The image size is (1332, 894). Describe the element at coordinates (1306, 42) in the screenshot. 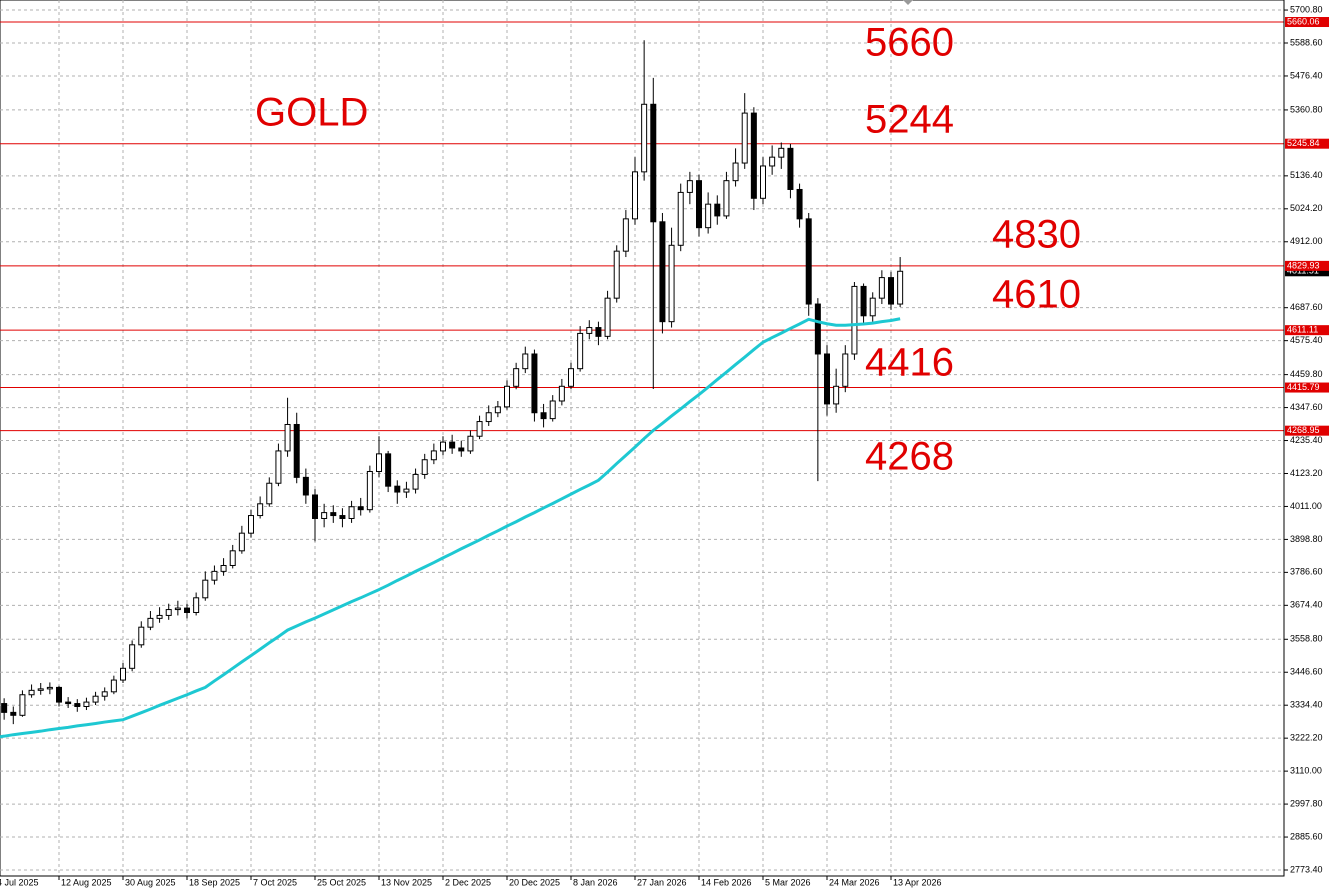

I see `y-tick-label: 5588.60` at that location.